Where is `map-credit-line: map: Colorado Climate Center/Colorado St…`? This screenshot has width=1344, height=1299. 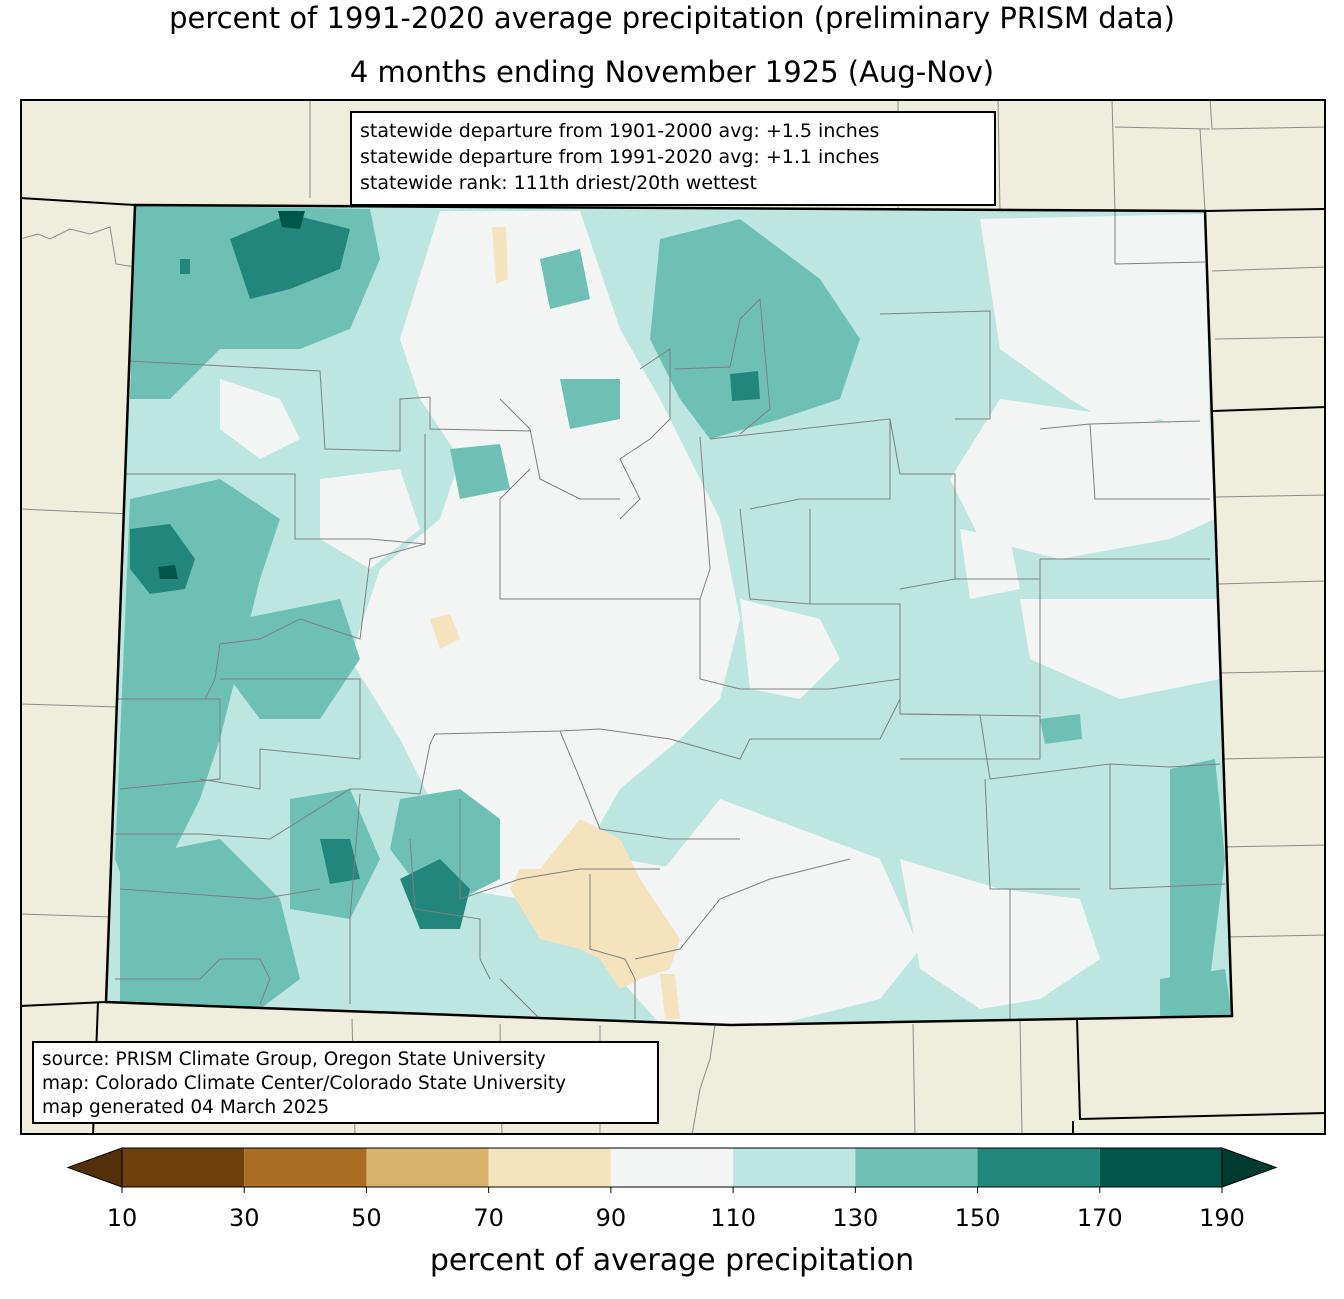 map-credit-line: map: Colorado Climate Center/Colorado St… is located at coordinates (304, 1083).